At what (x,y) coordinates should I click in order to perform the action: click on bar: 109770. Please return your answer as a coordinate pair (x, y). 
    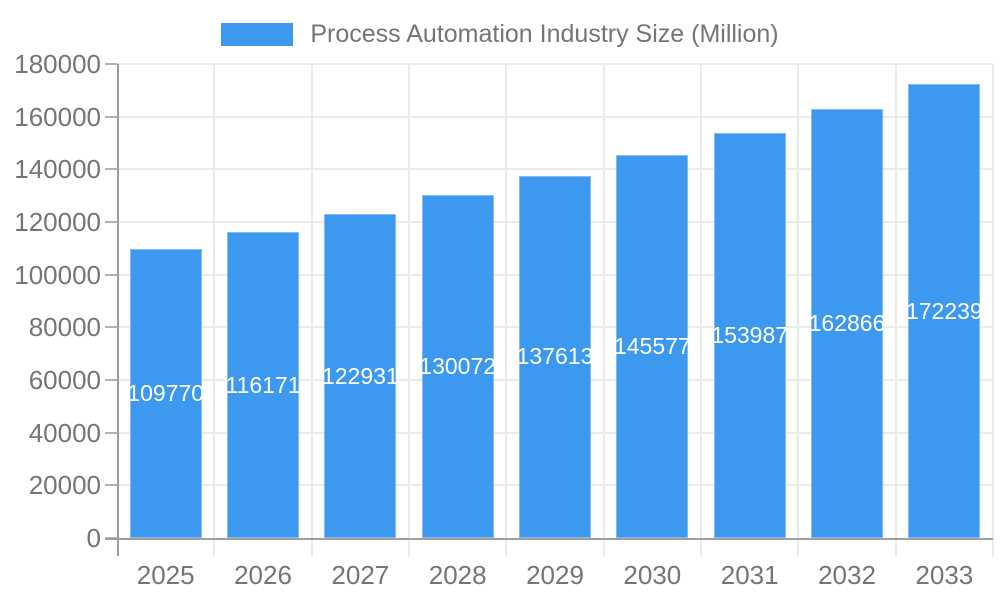
    Looking at the image, I should click on (165, 393).